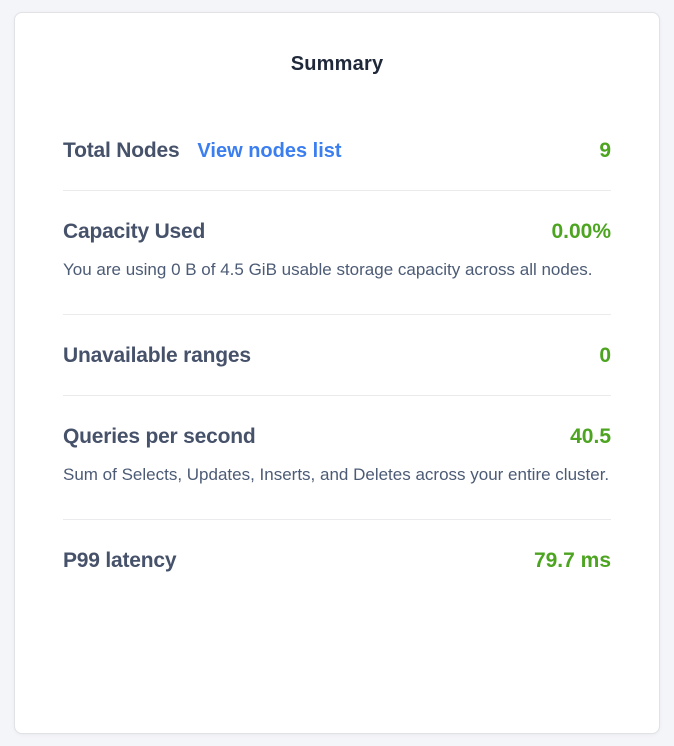  I want to click on capacity-used-label: Capacity Used, so click(134, 231).